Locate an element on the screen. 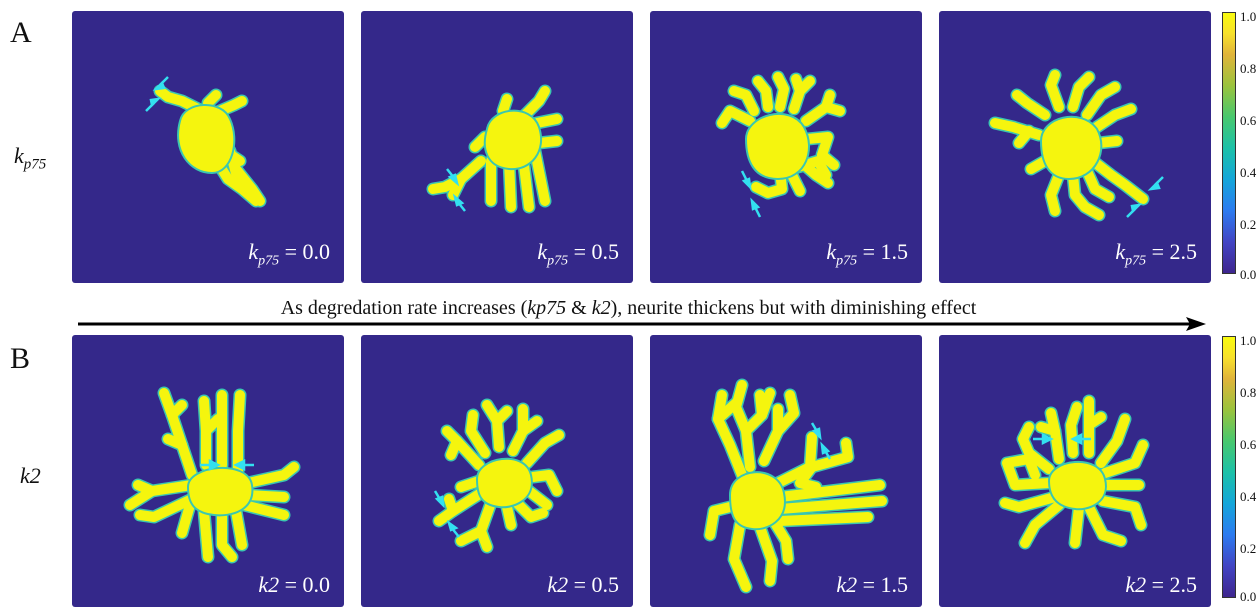 The height and width of the screenshot is (607, 1257). section-b-letter: B is located at coordinates (20, 358).